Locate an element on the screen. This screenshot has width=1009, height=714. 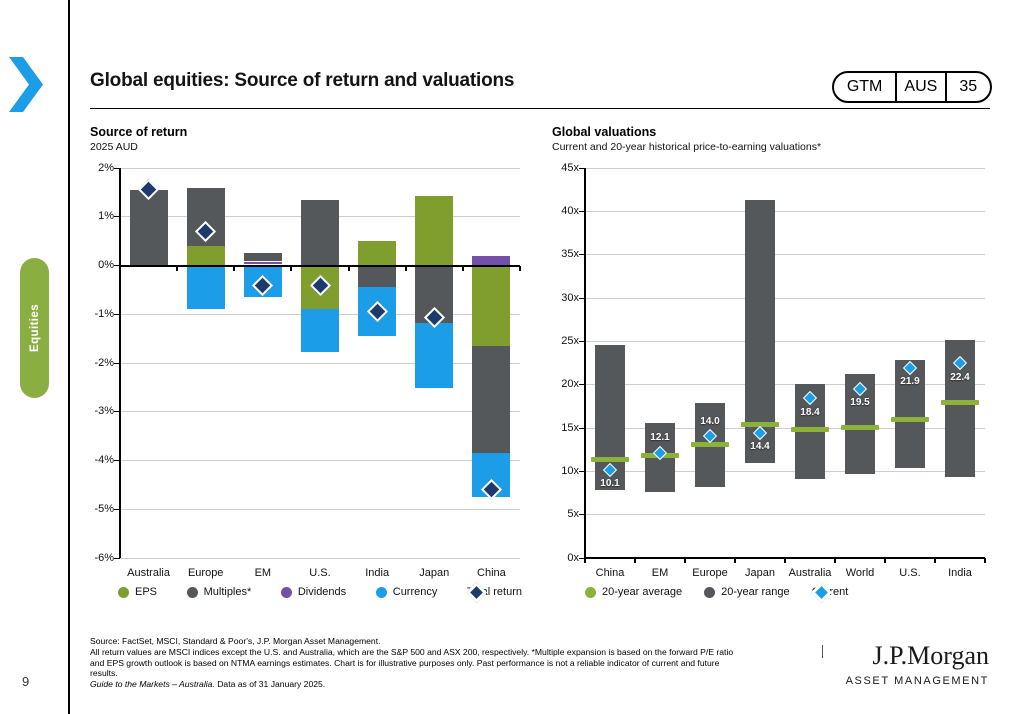
y-axis-tick-label: -1% is located at coordinates (104, 313).